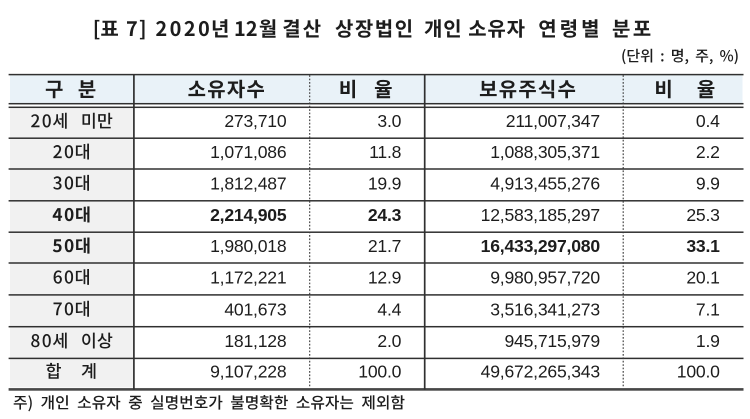  Describe the element at coordinates (545, 309) in the screenshot. I see `svg-text: 3,516,341,273` at that location.